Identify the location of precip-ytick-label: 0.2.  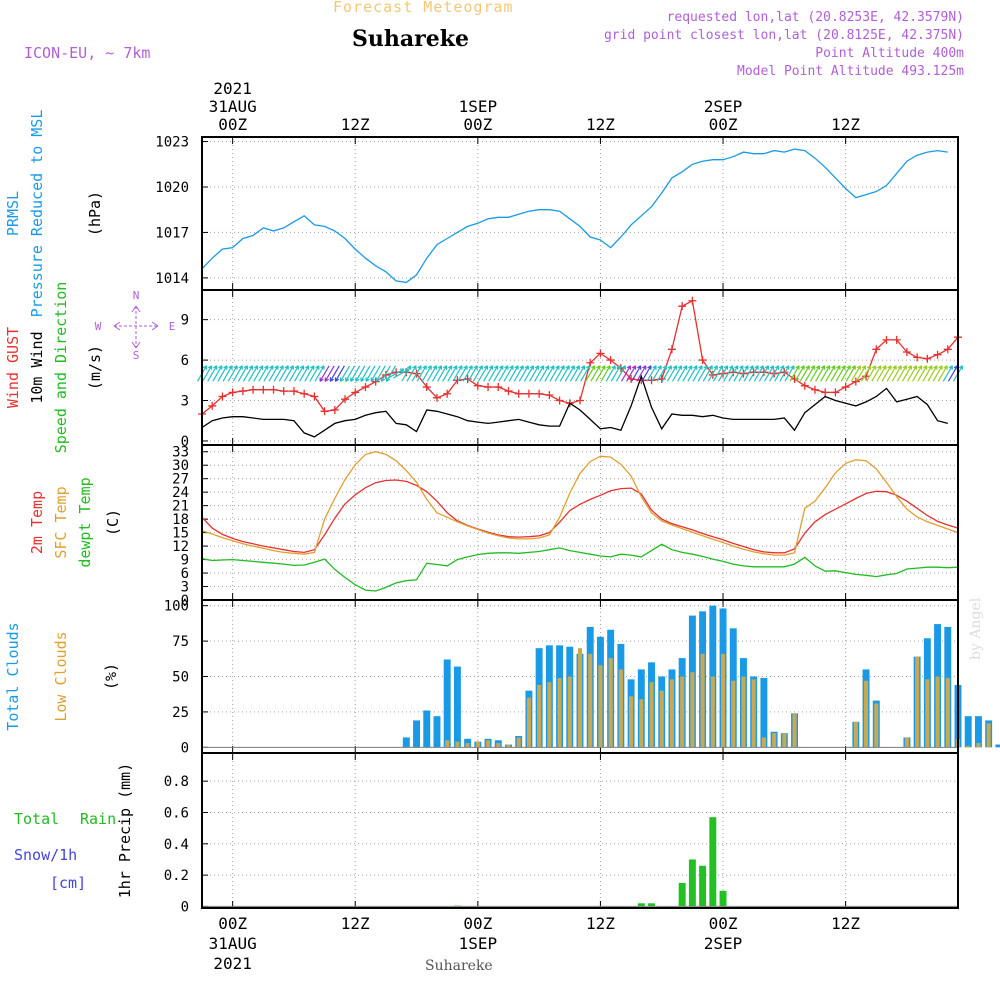
(176, 876).